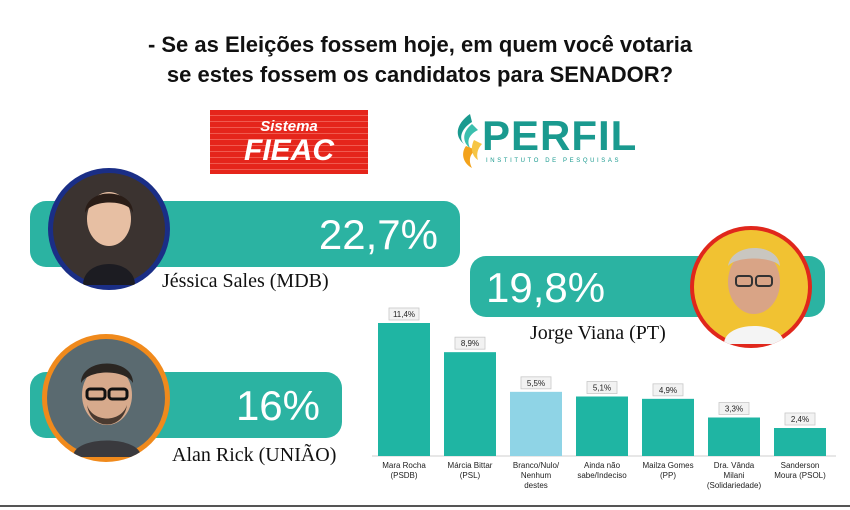 This screenshot has width=850, height=510. What do you see at coordinates (800, 475) in the screenshot?
I see `category-label-line: Moura (PSOL)` at bounding box center [800, 475].